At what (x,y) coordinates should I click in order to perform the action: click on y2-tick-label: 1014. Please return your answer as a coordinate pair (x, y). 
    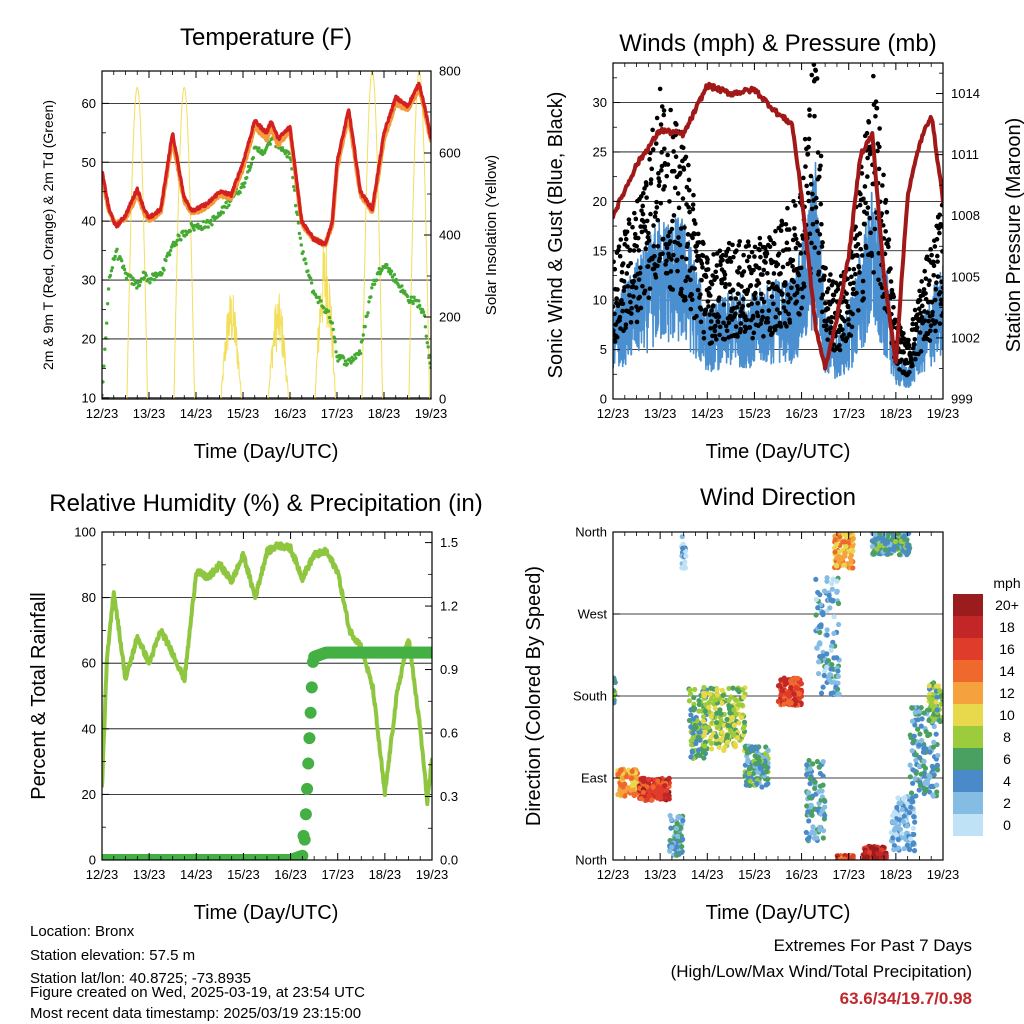
    Looking at the image, I should click on (965, 93).